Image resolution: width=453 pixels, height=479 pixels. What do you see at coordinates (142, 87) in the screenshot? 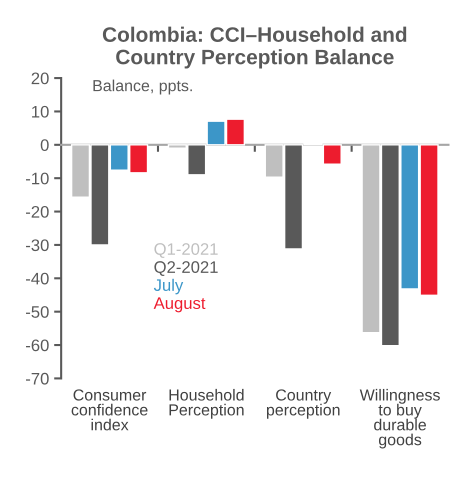
I see `annotation: Balance, ppts.` at bounding box center [142, 87].